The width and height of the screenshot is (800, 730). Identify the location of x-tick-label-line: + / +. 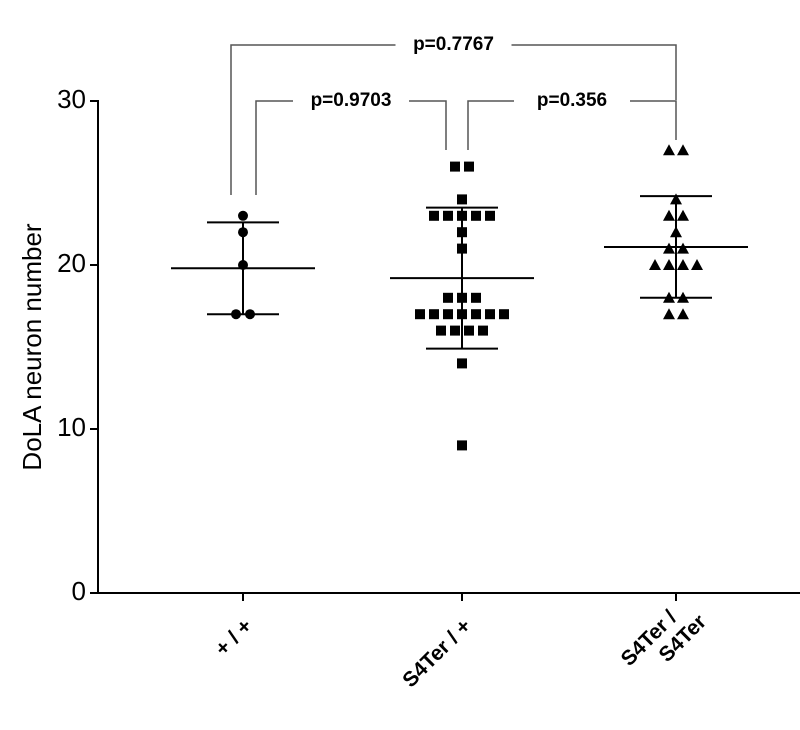
(233, 637).